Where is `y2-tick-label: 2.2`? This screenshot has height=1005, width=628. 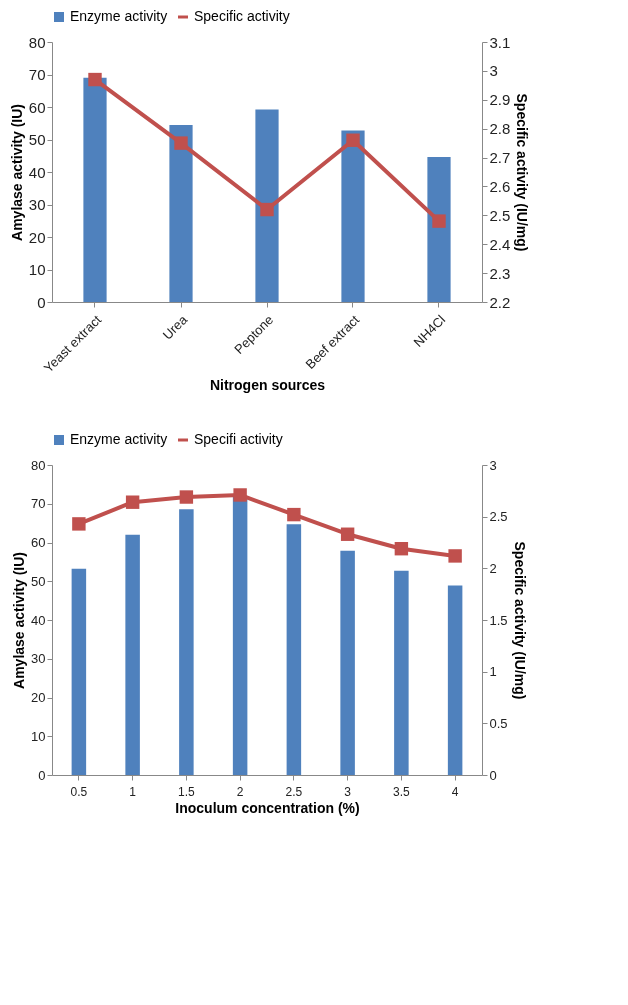 y2-tick-label: 2.2 is located at coordinates (500, 302).